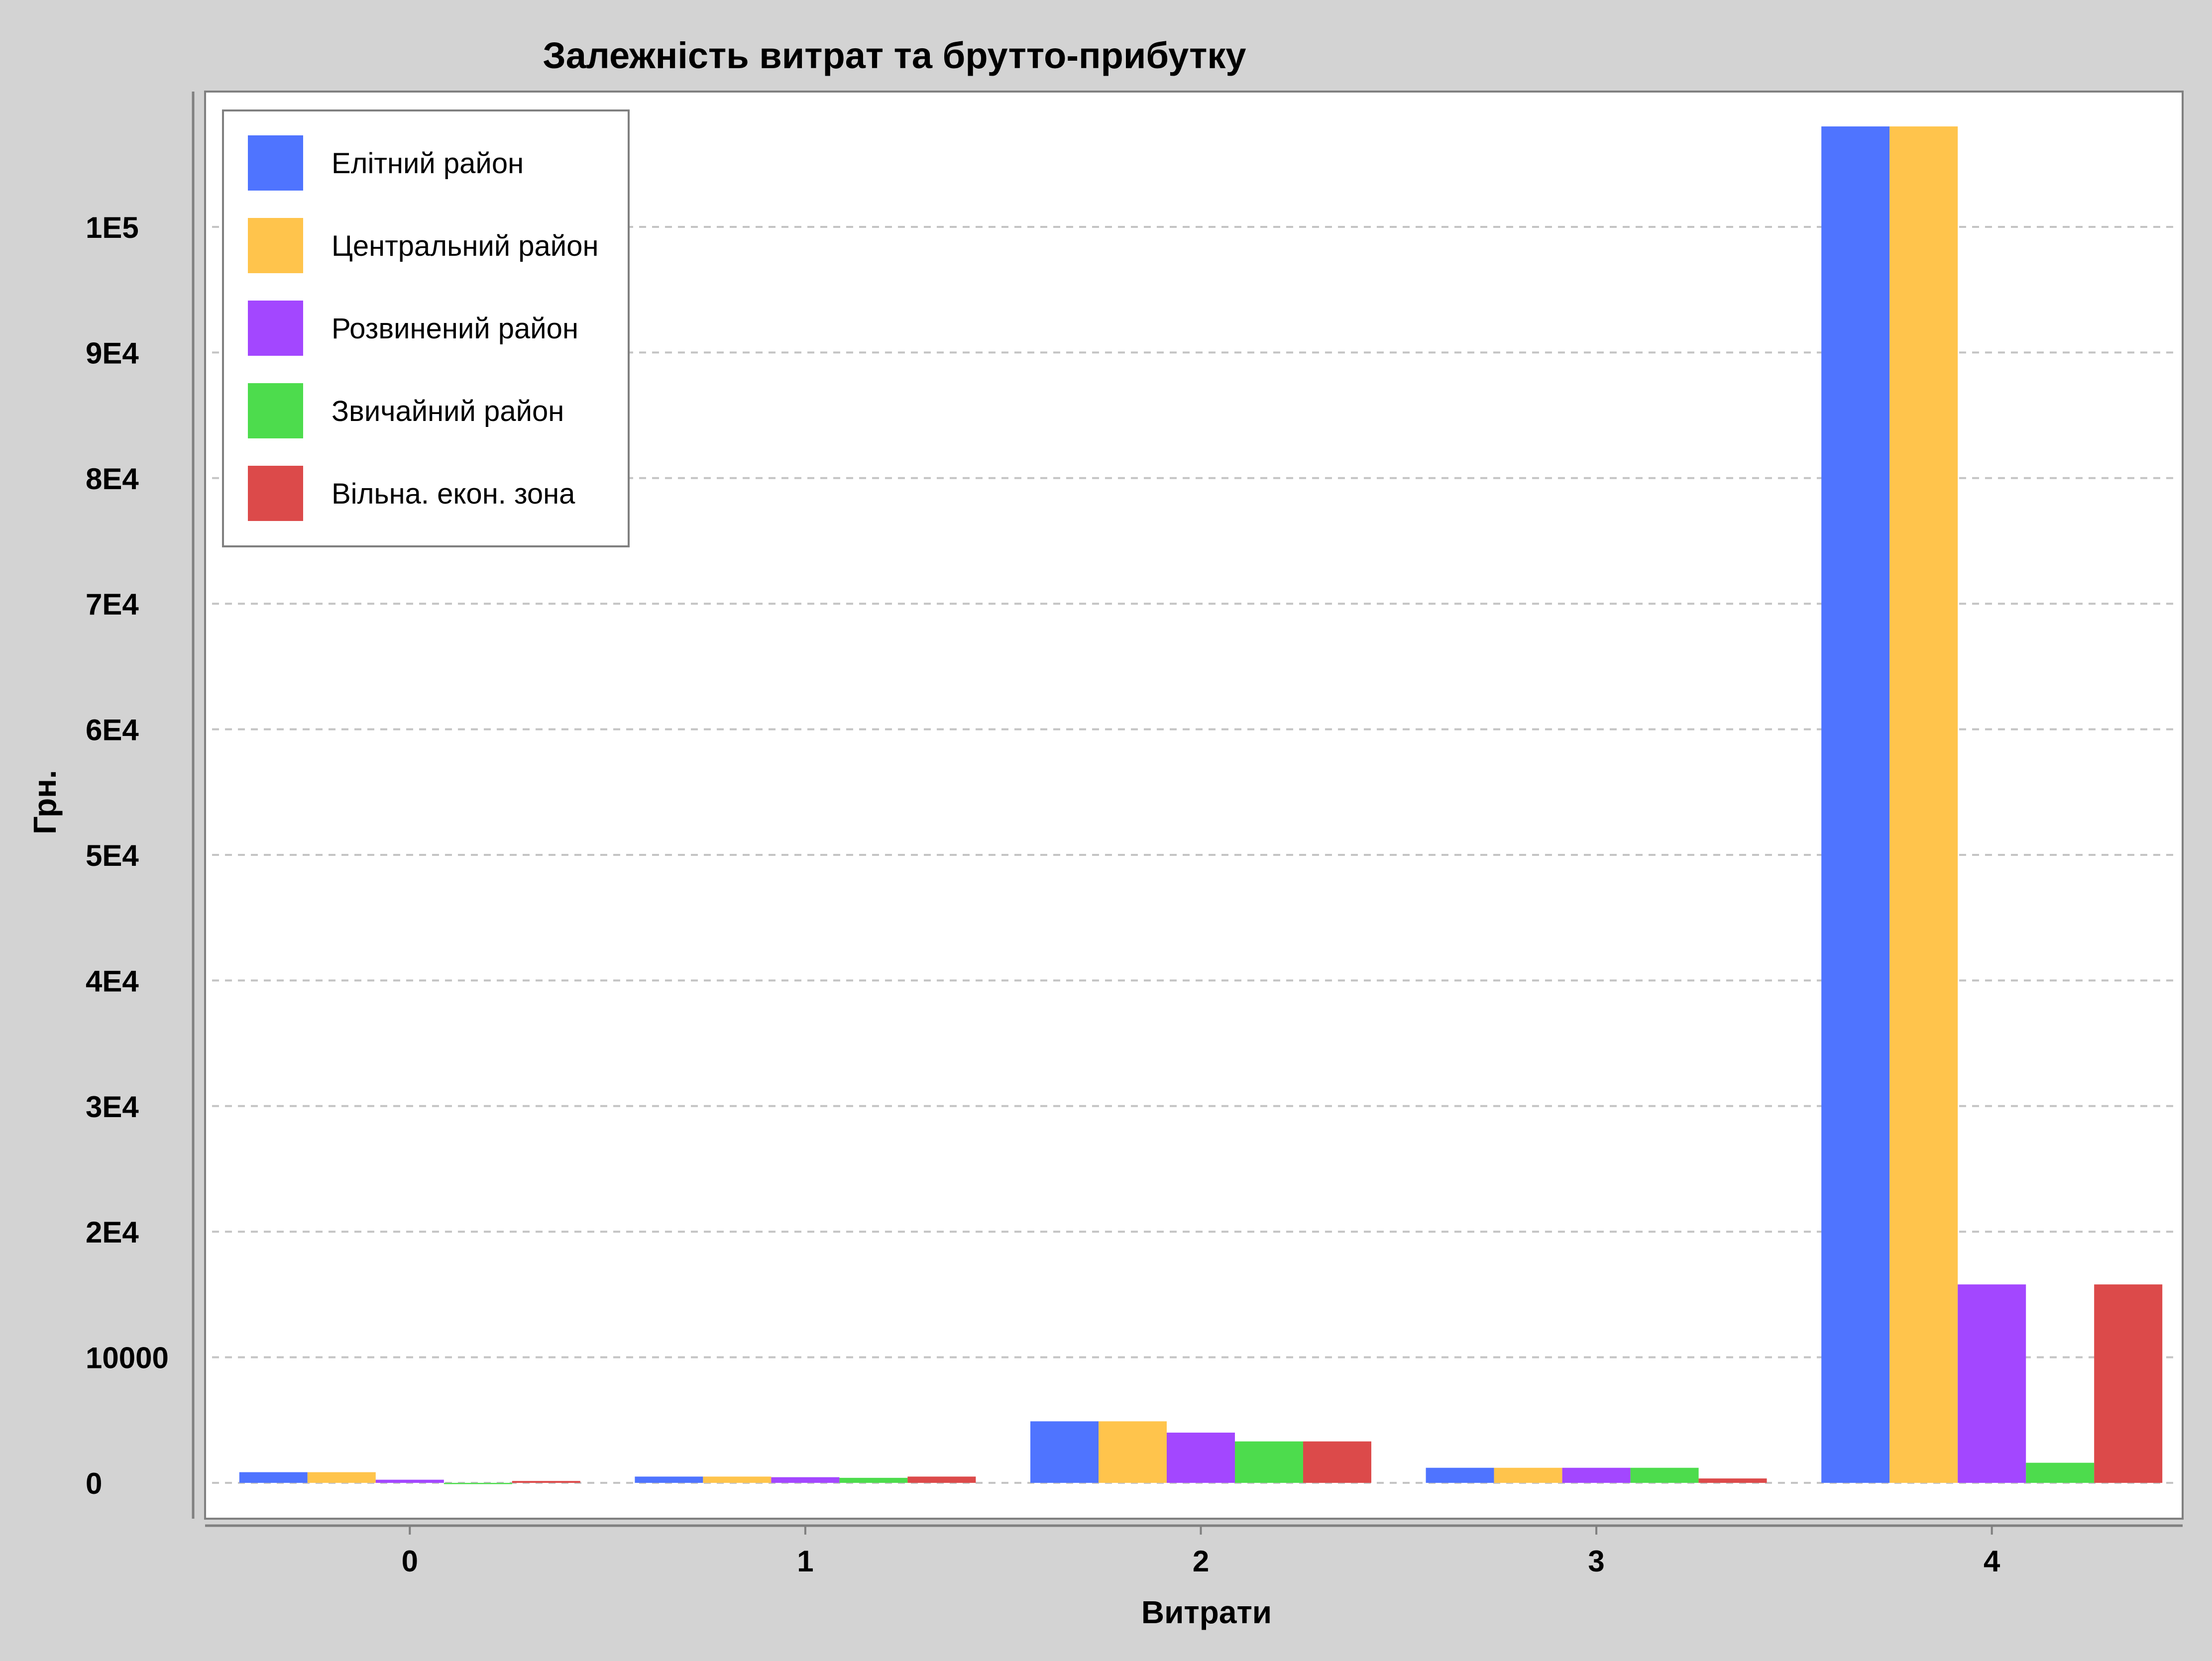  What do you see at coordinates (1201, 1561) in the screenshot?
I see `x-tick-label: 2` at bounding box center [1201, 1561].